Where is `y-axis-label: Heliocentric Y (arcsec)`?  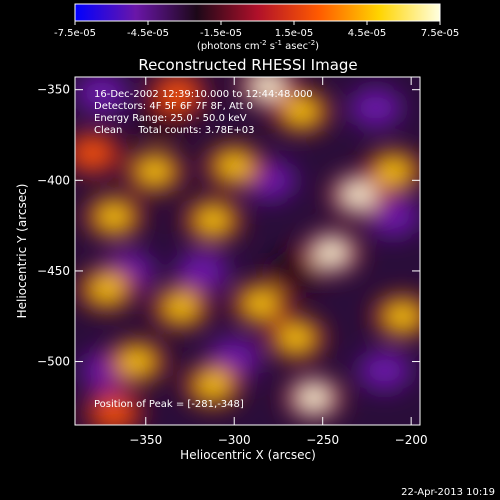 y-axis-label: Heliocentric Y (arcsec) is located at coordinates (22, 251).